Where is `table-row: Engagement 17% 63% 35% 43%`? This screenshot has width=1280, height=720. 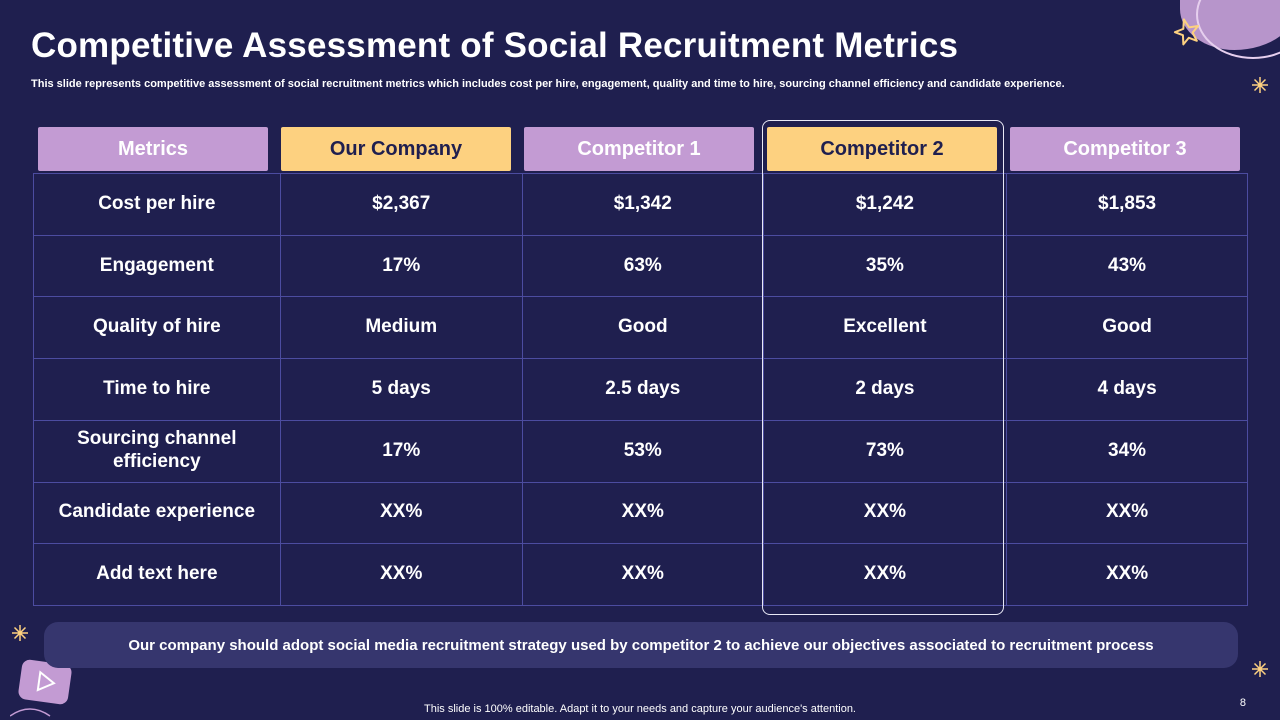 table-row: Engagement 17% 63% 35% 43% is located at coordinates (640, 266).